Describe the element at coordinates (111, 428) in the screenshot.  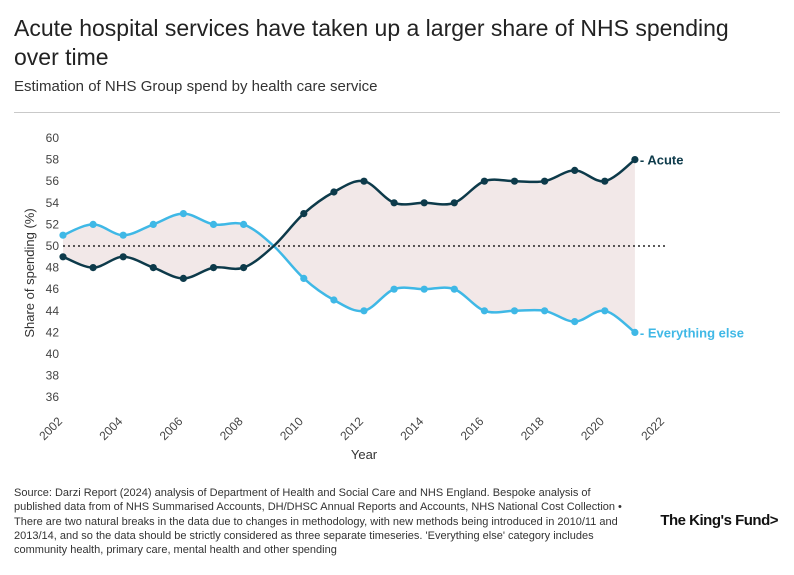
I see `x-tick-label: 2004` at that location.